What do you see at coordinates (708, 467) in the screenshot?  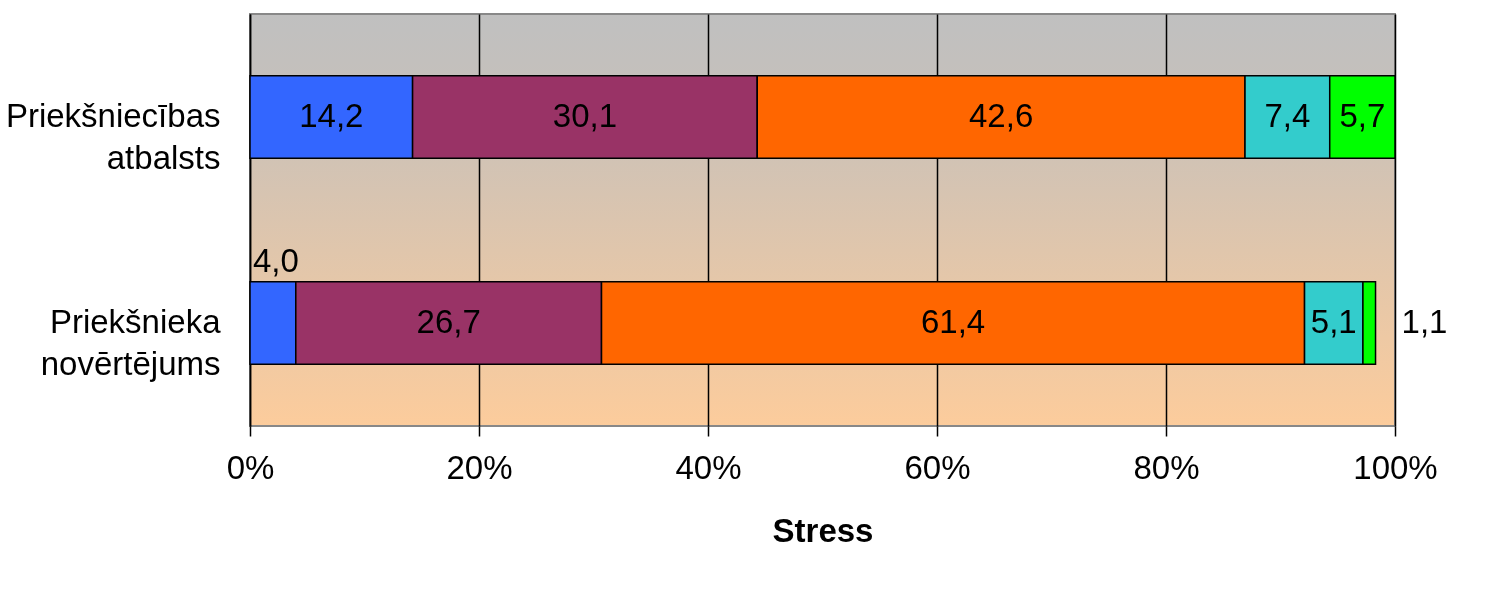 I see `x-tick-label: 40%` at bounding box center [708, 467].